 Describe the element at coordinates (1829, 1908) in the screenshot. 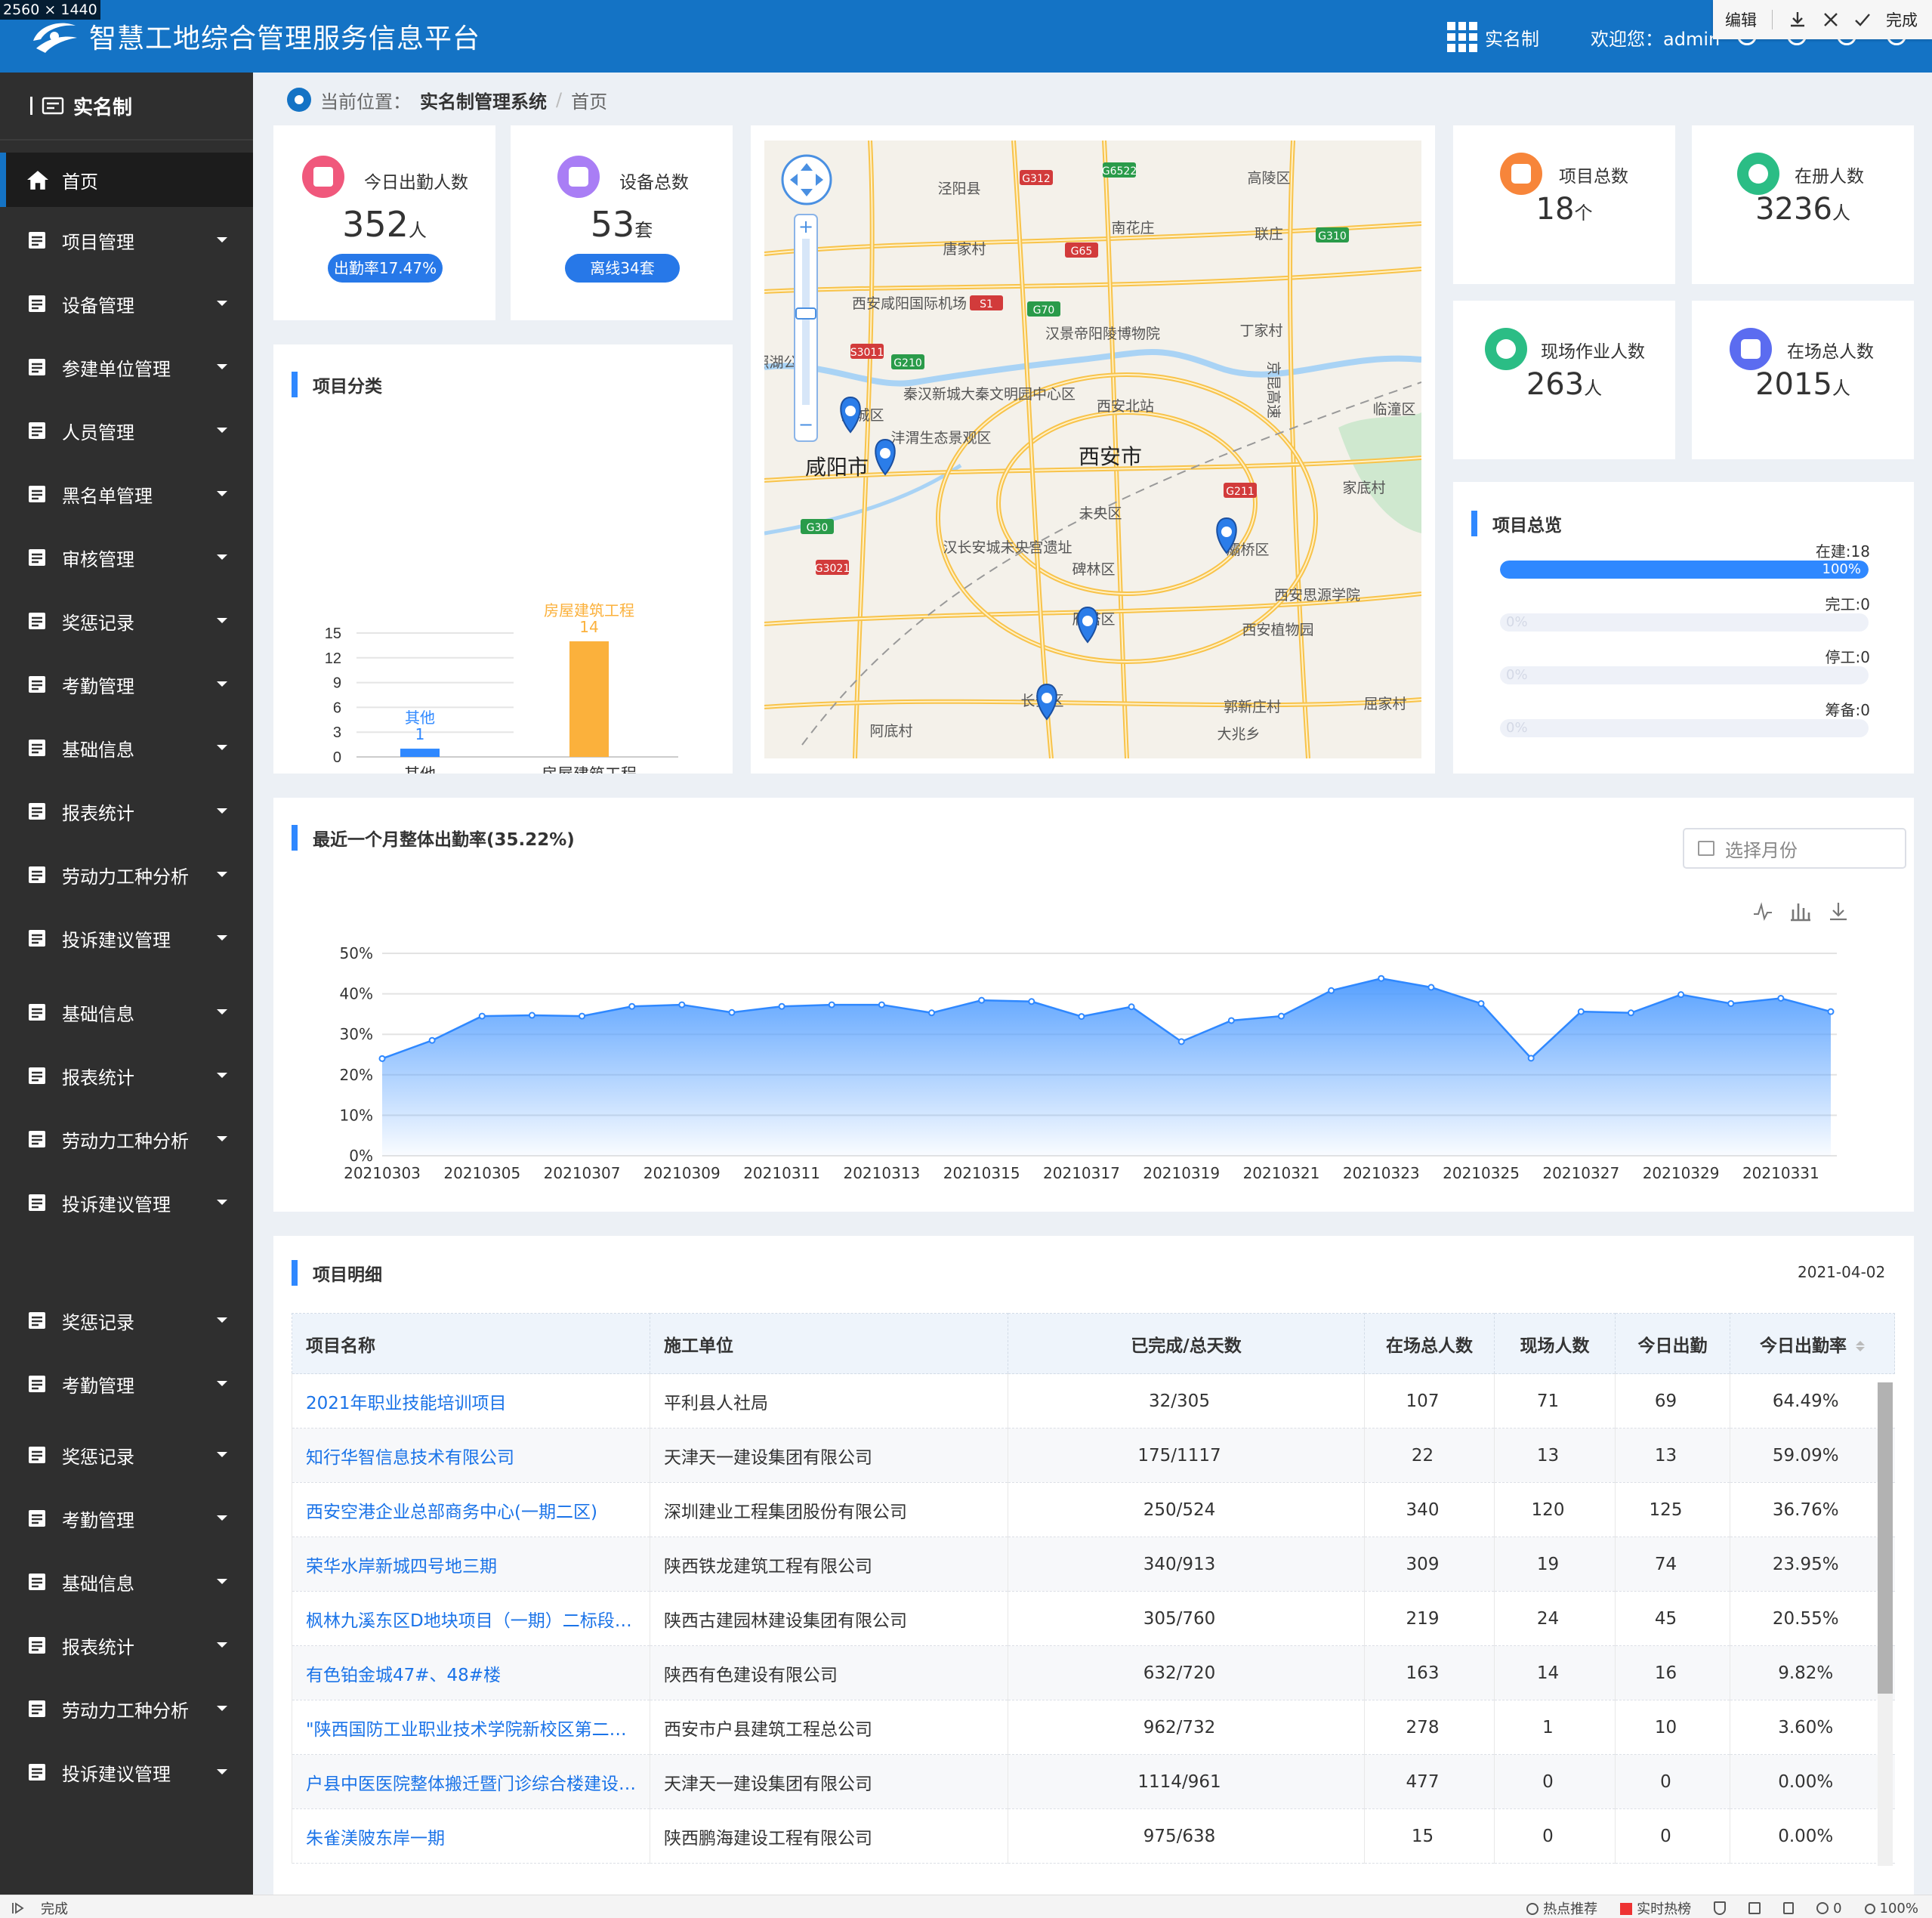

I see `download-status: 0` at that location.